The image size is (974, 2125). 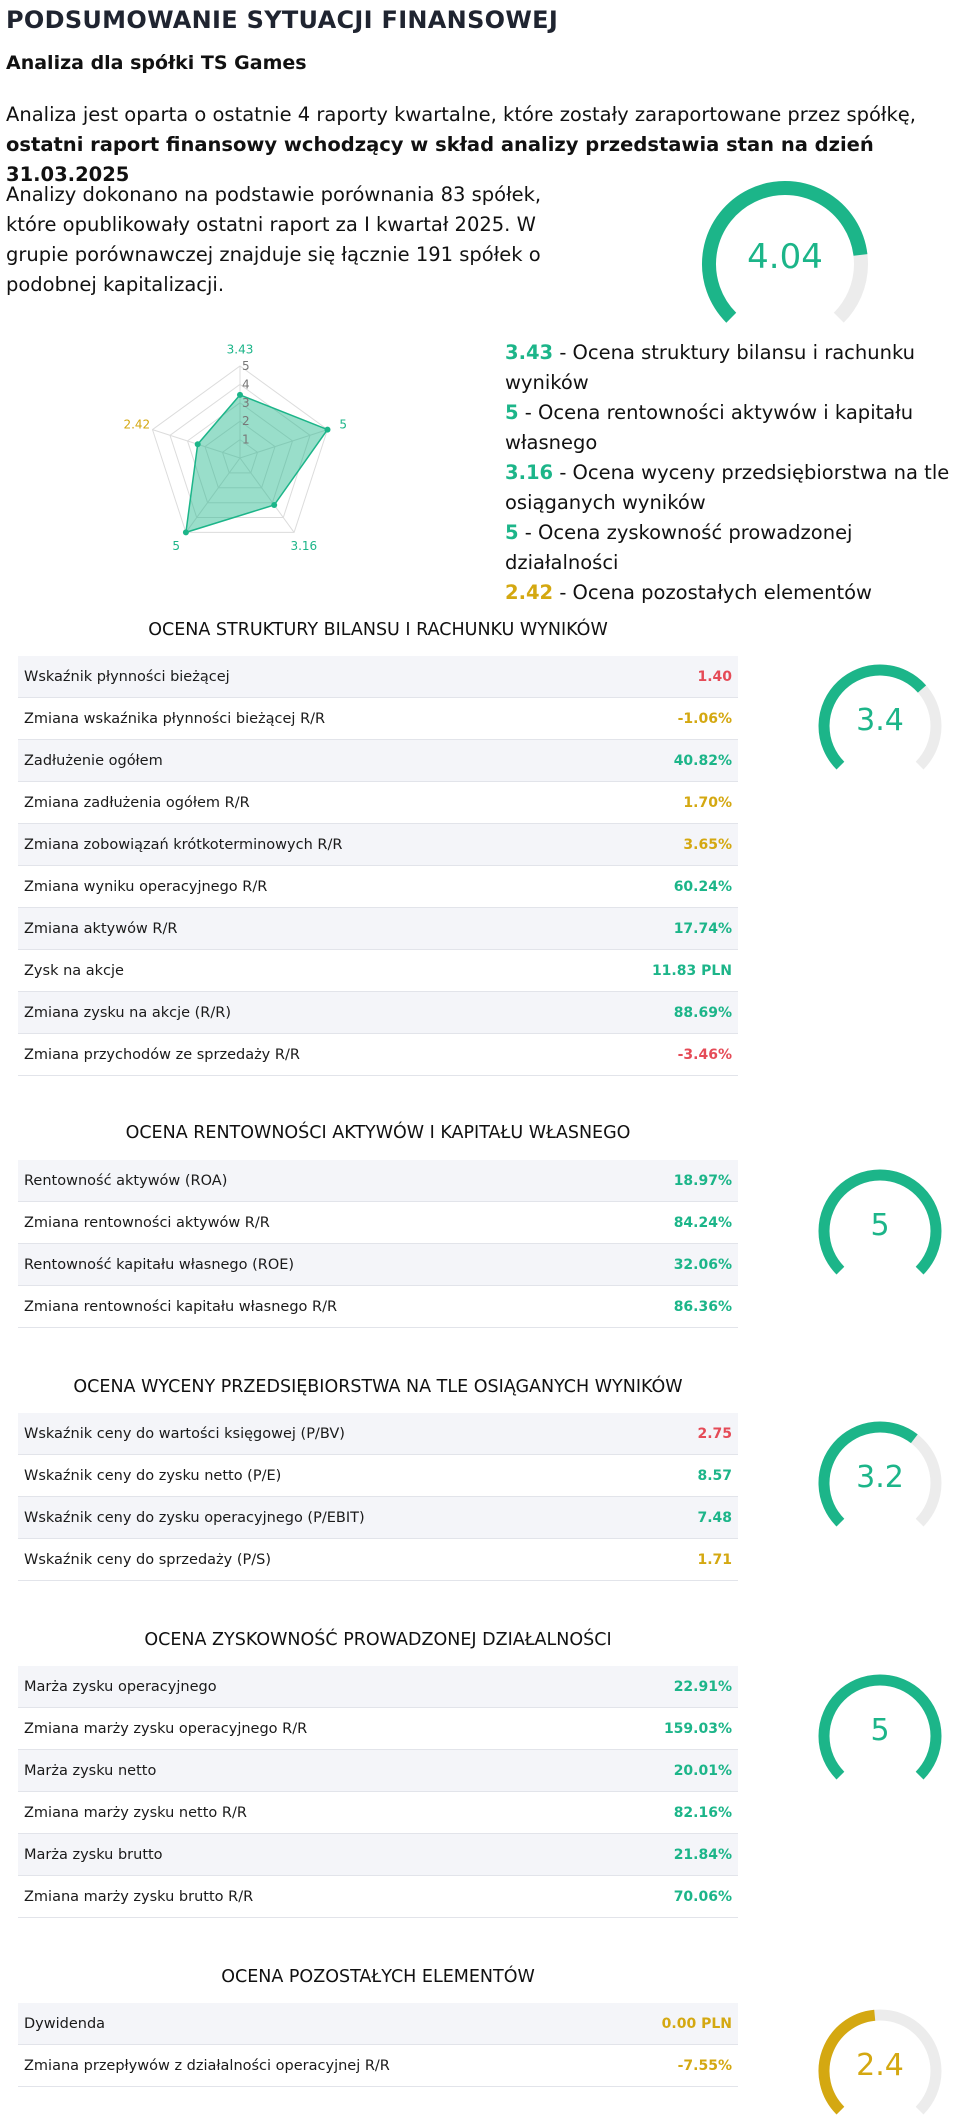 I want to click on radar-tick-label: 5, so click(x=246, y=366).